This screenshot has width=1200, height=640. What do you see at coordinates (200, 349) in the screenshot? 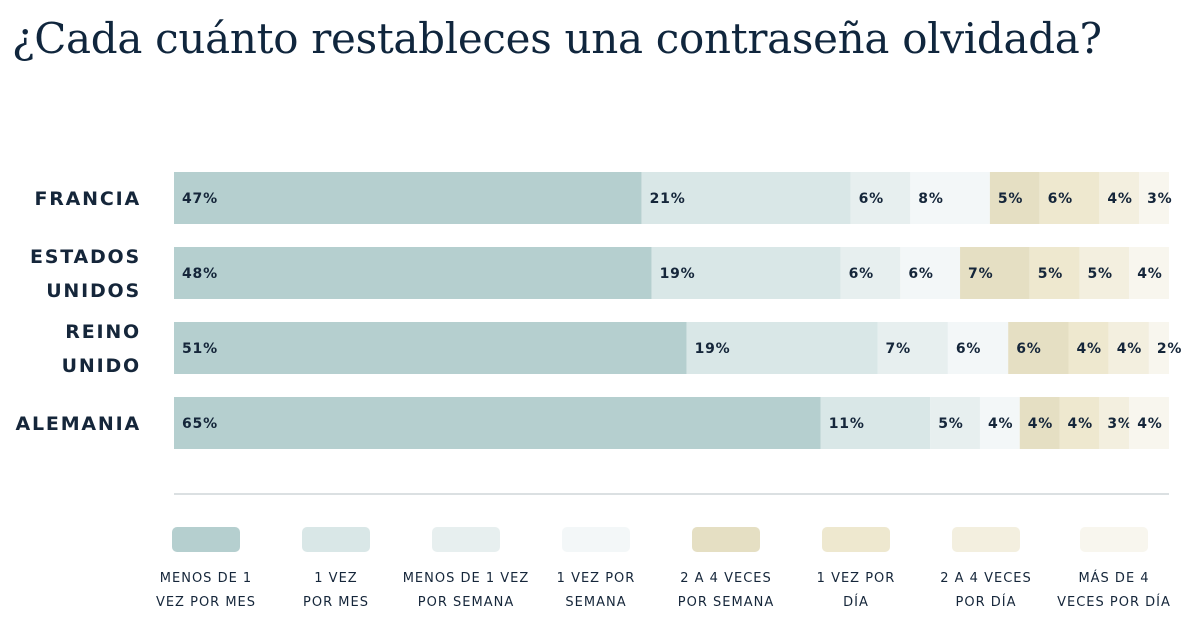
I see `data-label: 51%` at bounding box center [200, 349].